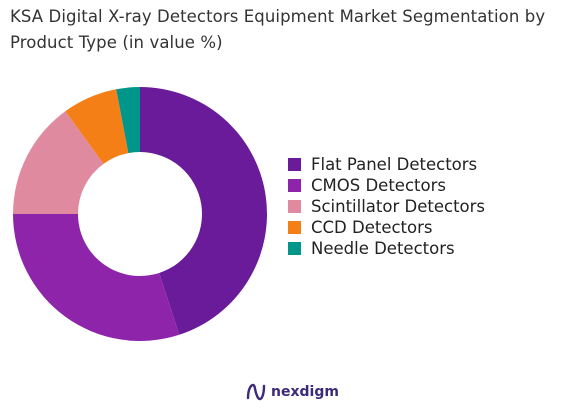 The height and width of the screenshot is (411, 585). What do you see at coordinates (398, 206) in the screenshot?
I see `legend-label: Scintillator Detectors` at bounding box center [398, 206].